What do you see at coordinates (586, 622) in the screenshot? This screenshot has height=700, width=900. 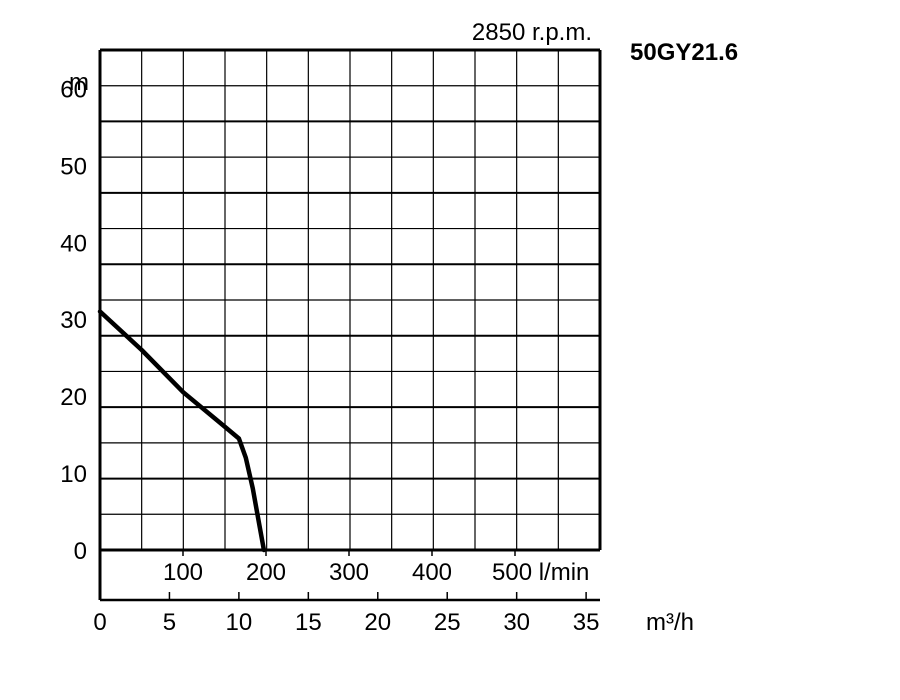 I see `x-tick-label: 35` at bounding box center [586, 622].